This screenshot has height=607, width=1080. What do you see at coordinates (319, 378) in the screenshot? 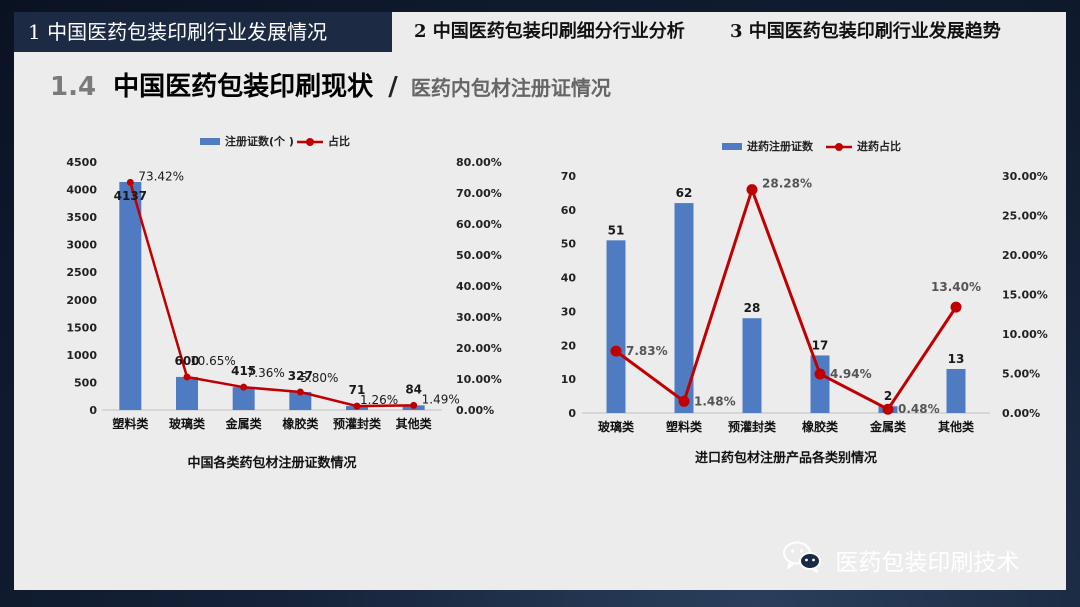
I see `chart1-ratio-label-4: 5.80%` at bounding box center [319, 378].